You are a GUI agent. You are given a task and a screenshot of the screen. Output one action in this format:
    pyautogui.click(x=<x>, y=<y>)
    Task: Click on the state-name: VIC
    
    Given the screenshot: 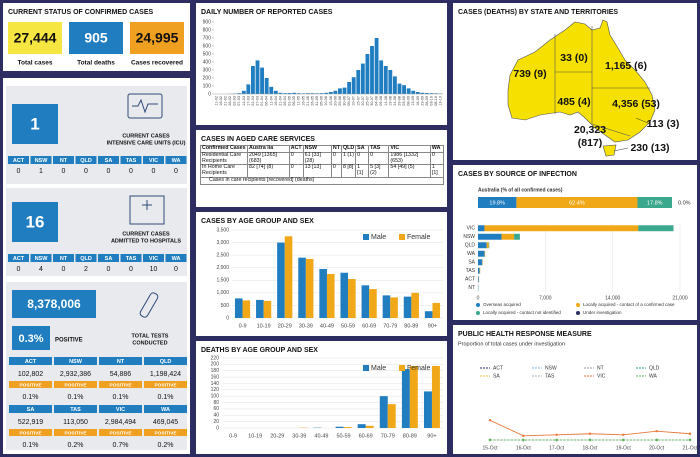 What is the action you would take?
    pyautogui.click(x=153, y=161)
    